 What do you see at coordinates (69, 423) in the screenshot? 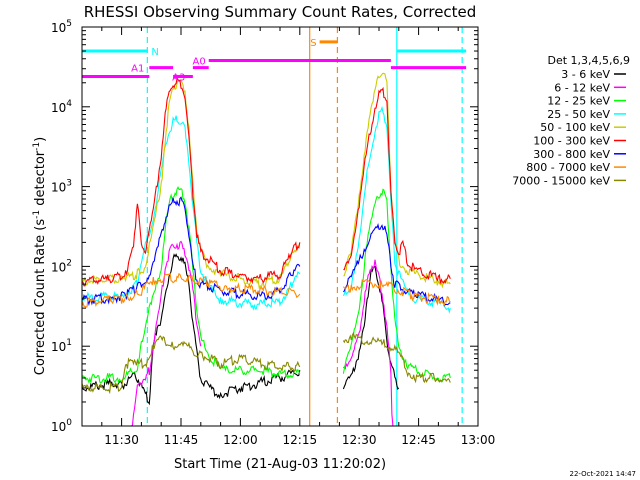
I see `y-tick-label-exp: 0` at bounding box center [69, 423].